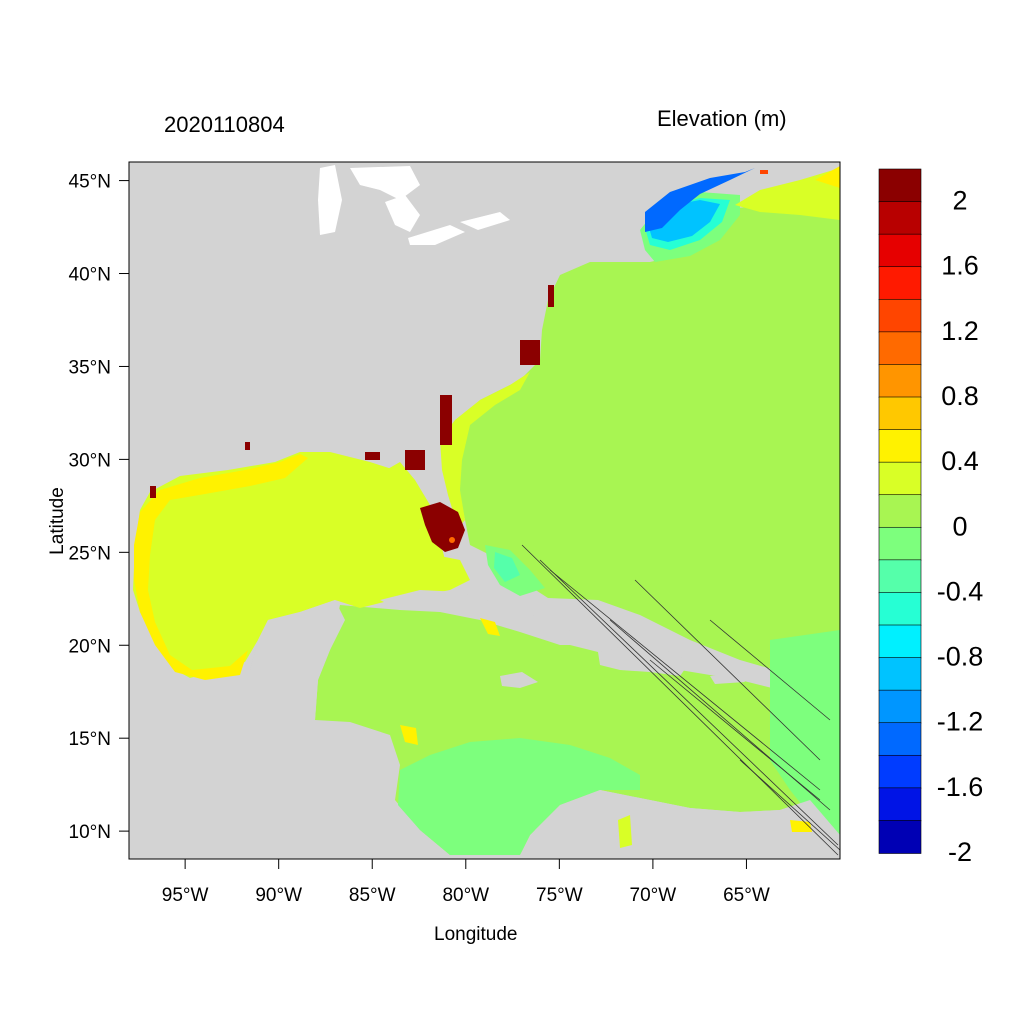 Image resolution: width=1024 pixels, height=1024 pixels. I want to click on cuba, so click(485, 617).